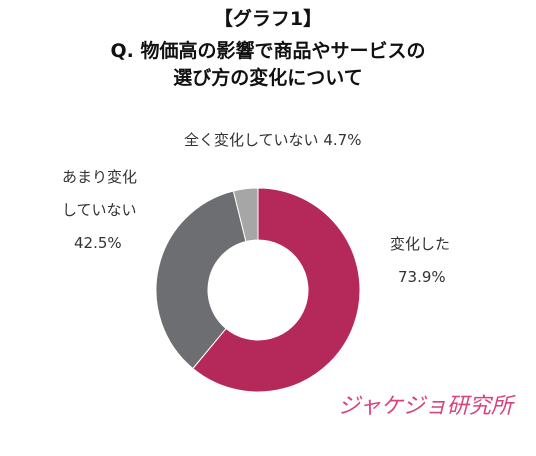 The height and width of the screenshot is (456, 536). I want to click on category-label: あまり変化していない, so click(100, 193).